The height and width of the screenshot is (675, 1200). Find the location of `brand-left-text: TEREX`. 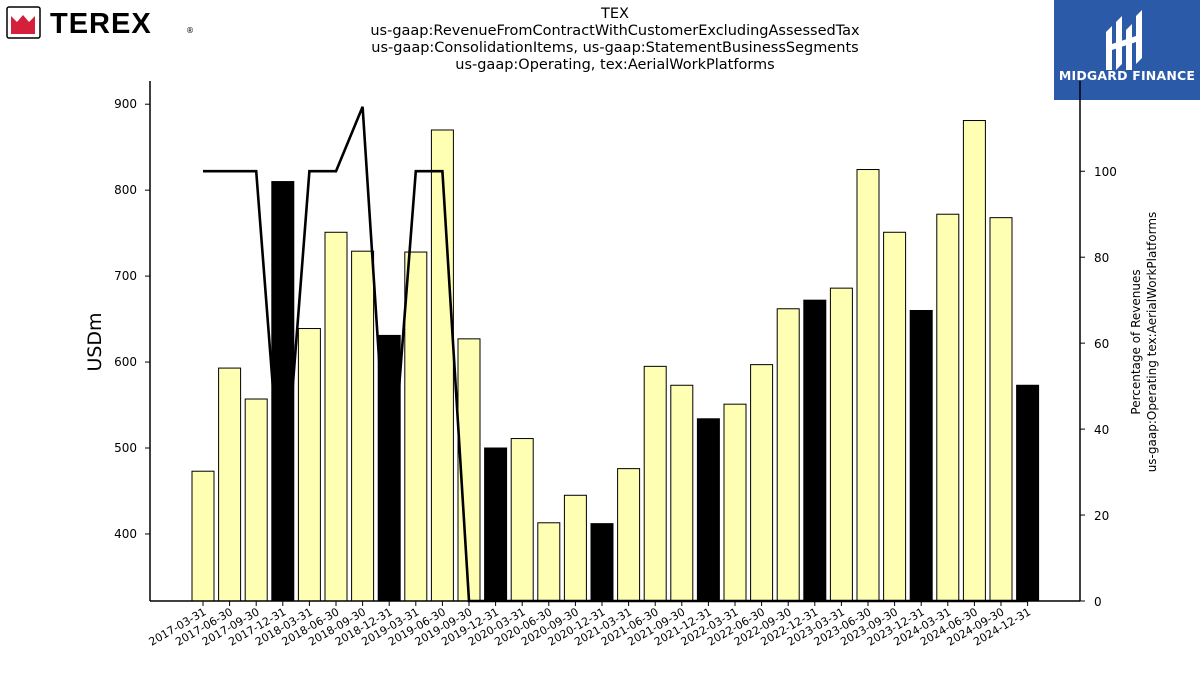

brand-left-text: TEREX is located at coordinates (101, 24).